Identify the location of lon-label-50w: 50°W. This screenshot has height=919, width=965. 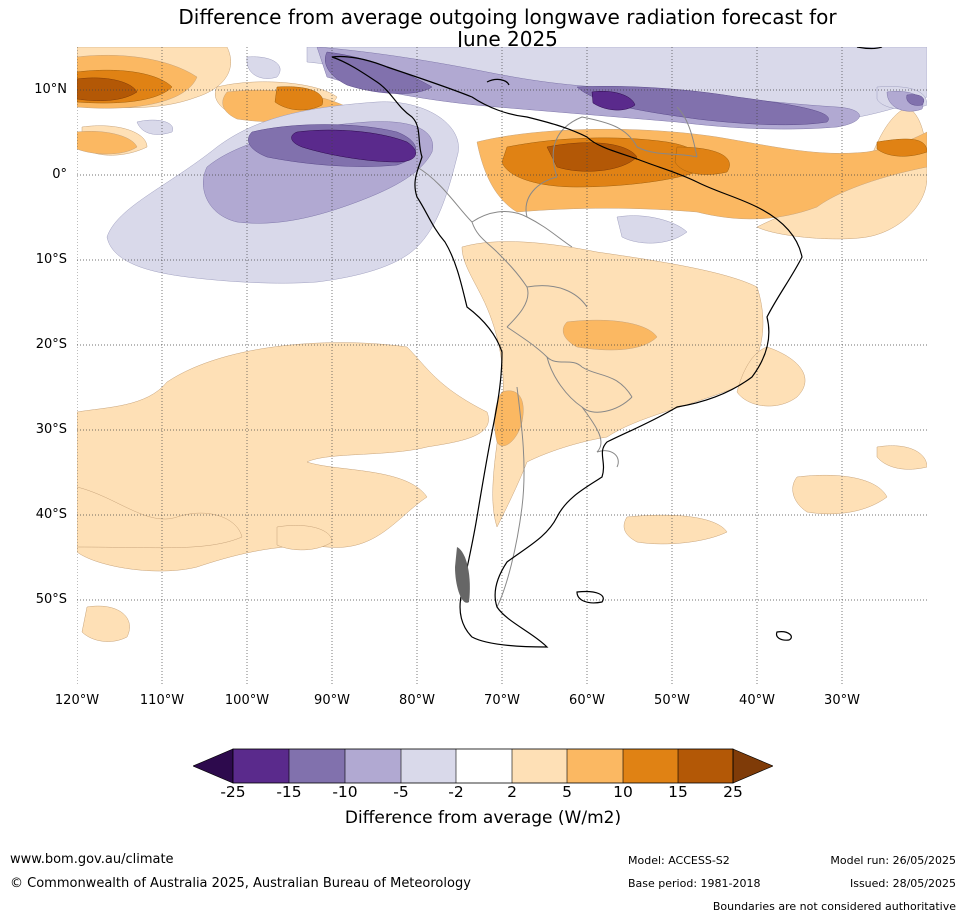
(672, 700).